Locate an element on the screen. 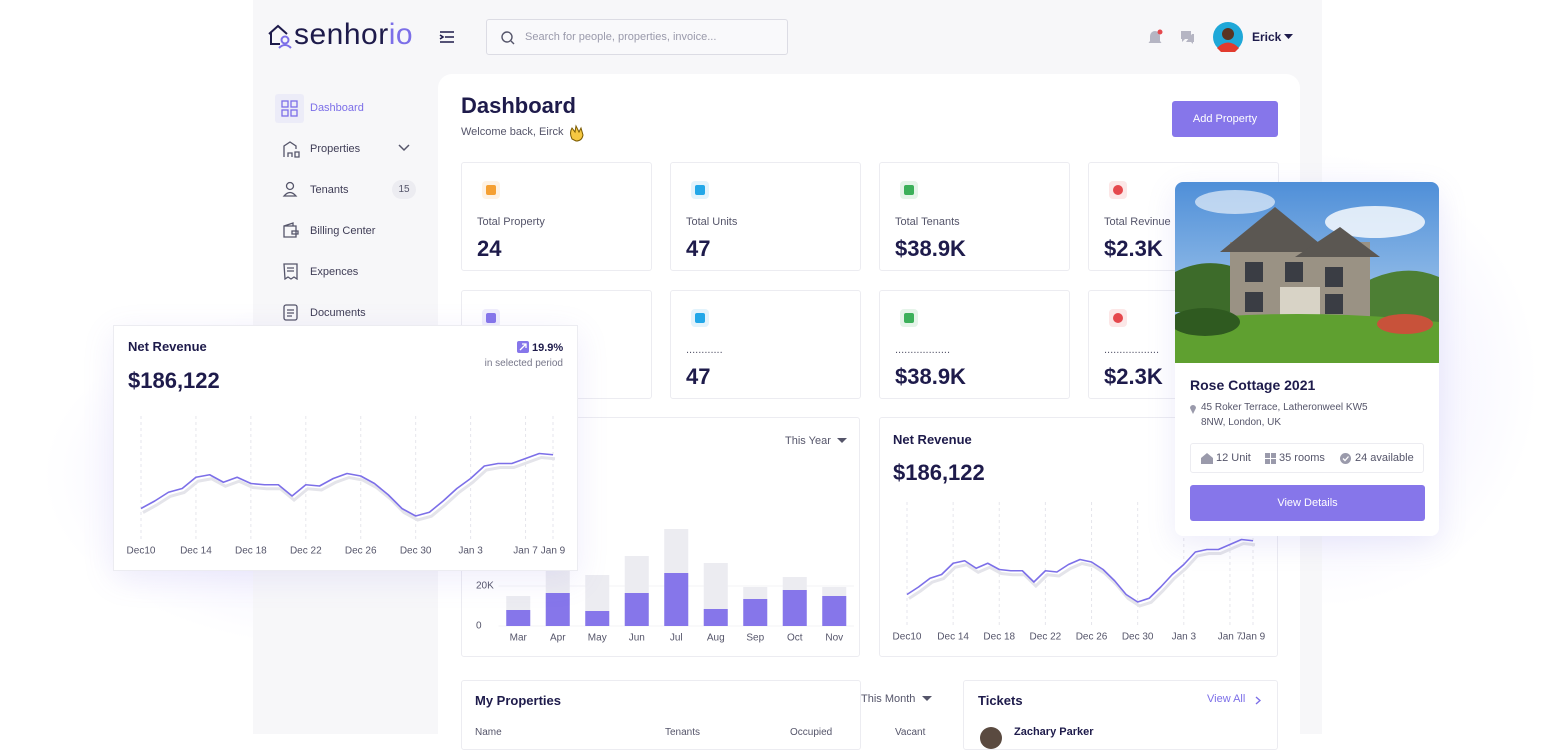 The height and width of the screenshot is (754, 1550). avatar is located at coordinates (1228, 37).